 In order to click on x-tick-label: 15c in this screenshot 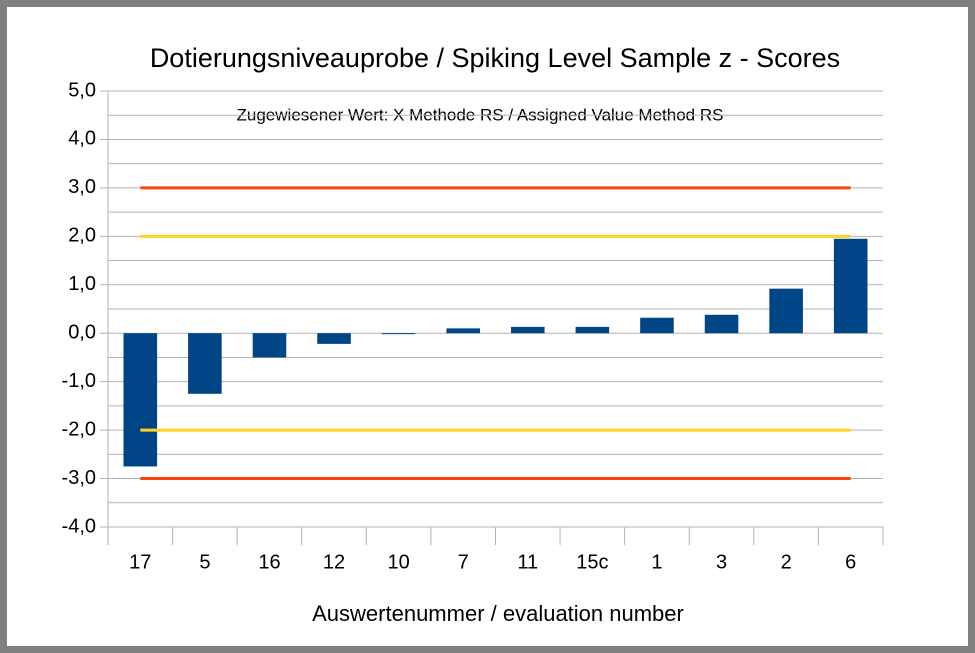, I will do `click(592, 562)`.